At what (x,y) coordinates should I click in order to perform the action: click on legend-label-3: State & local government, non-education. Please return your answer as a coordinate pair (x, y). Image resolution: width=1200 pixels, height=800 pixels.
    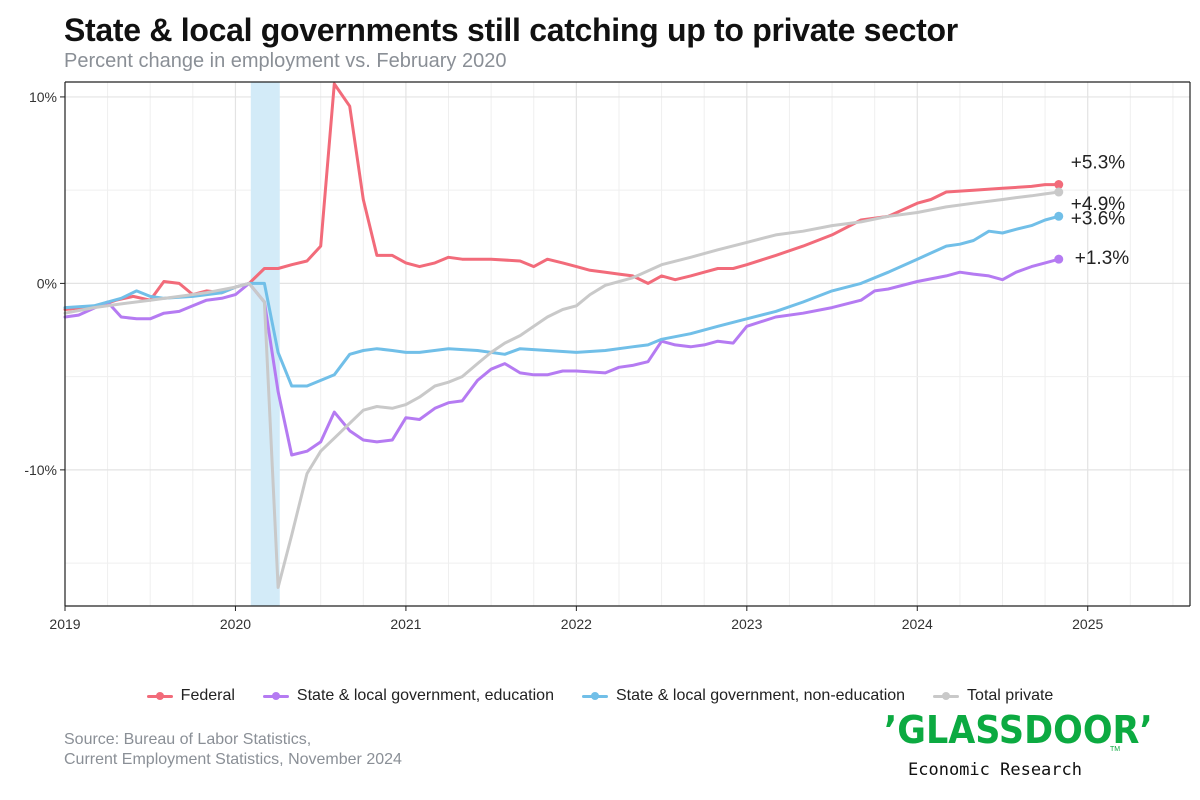
    Looking at the image, I should click on (760, 695).